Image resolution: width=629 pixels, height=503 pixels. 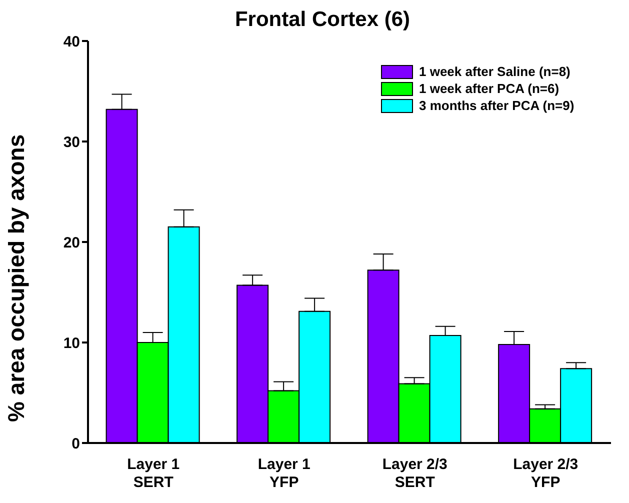 What do you see at coordinates (494, 71) in the screenshot?
I see `legend-label: 1 week after Saline (n=8)` at bounding box center [494, 71].